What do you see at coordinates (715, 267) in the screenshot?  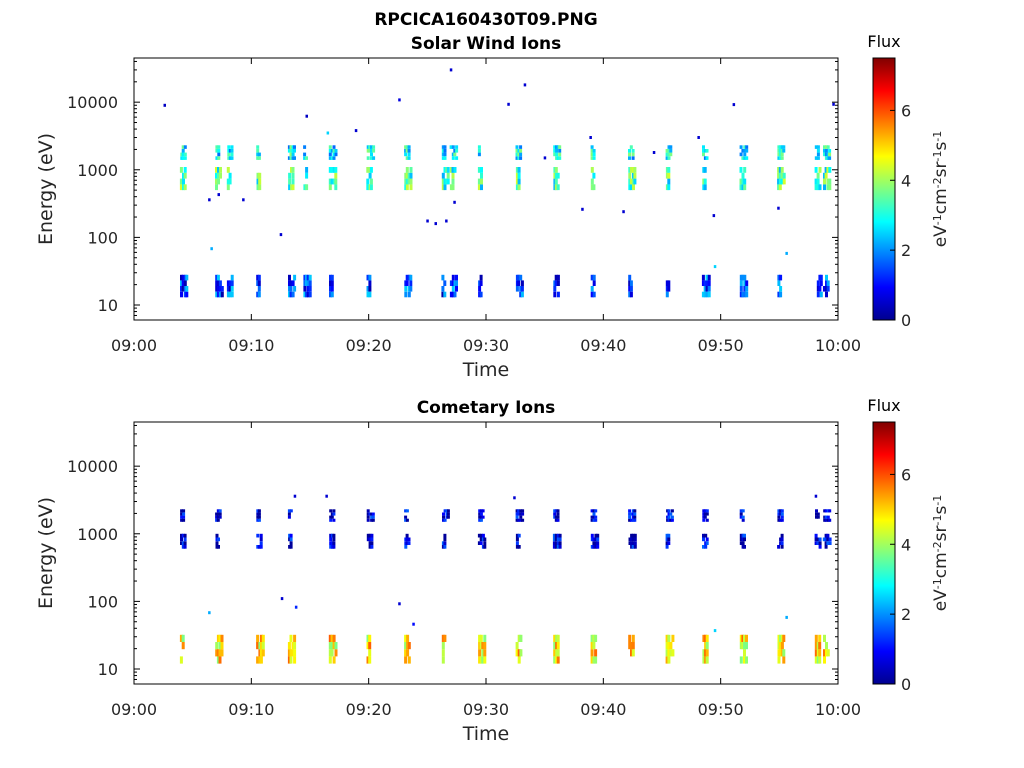 I see `spectrogram-point` at bounding box center [715, 267].